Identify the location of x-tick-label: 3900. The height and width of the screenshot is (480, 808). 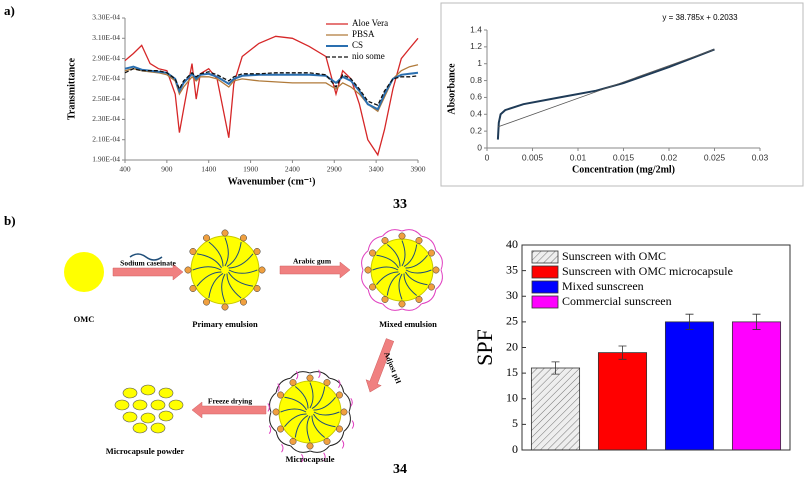
(418, 169).